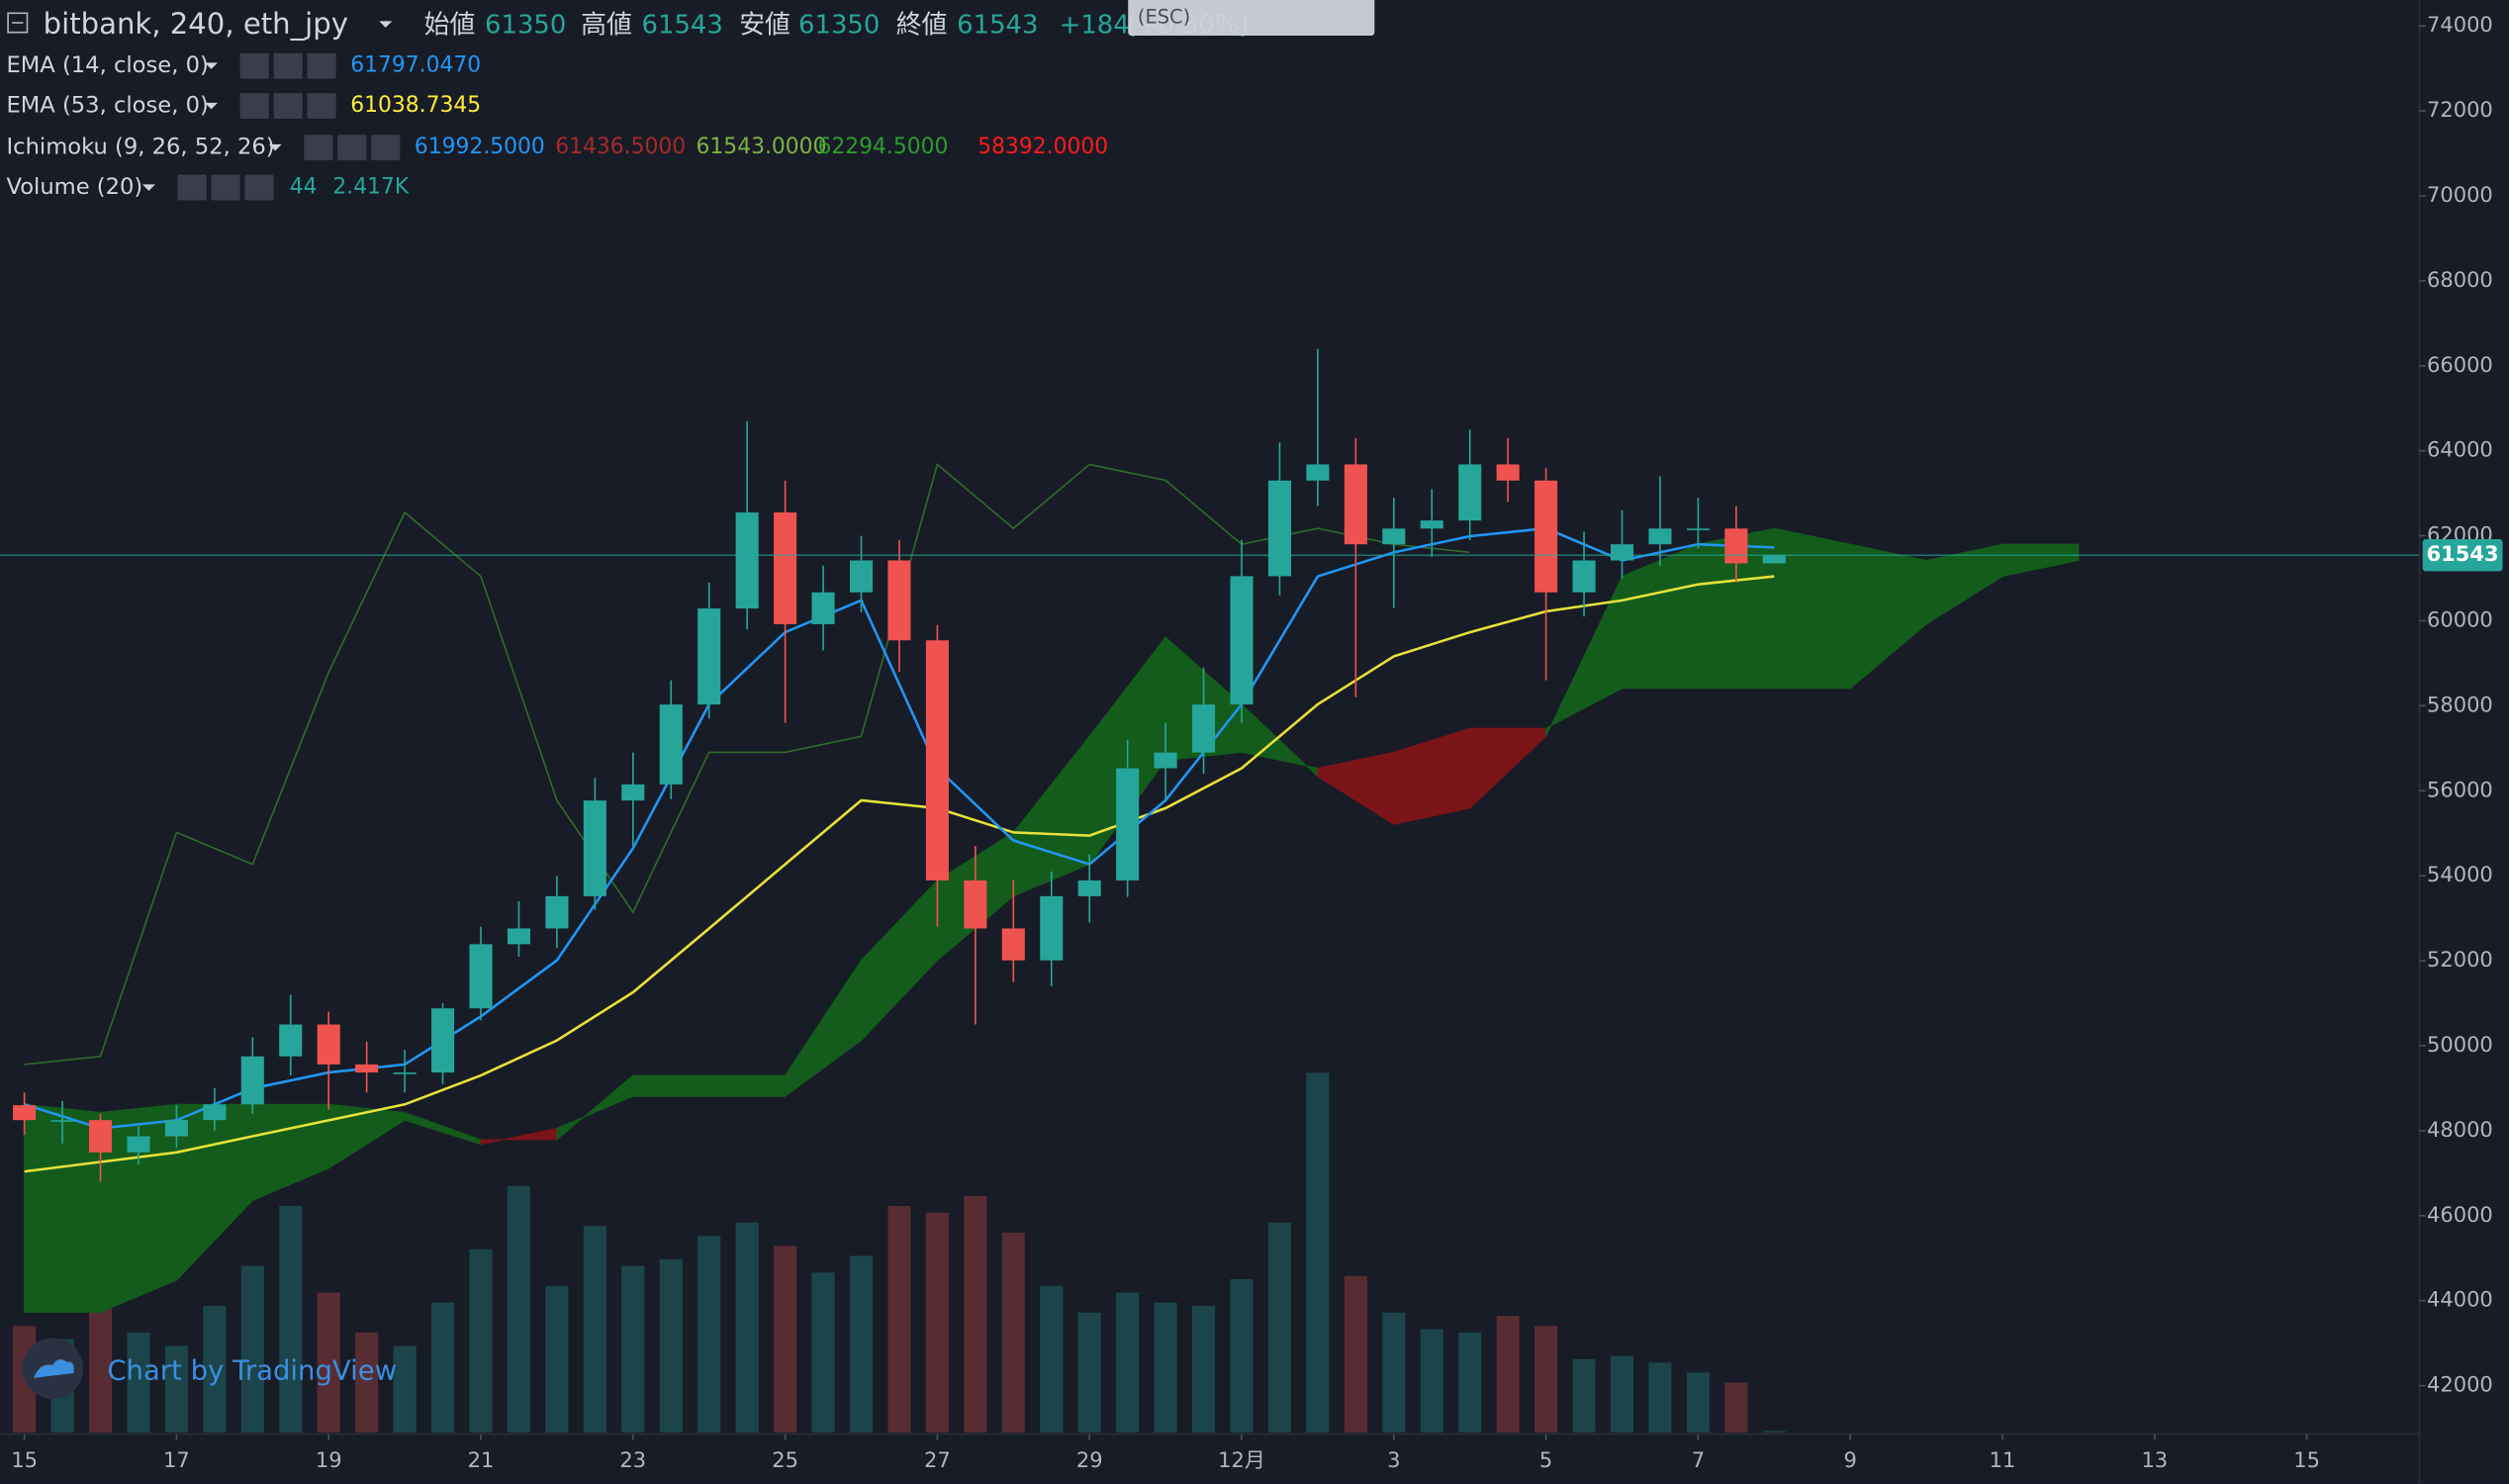 Image resolution: width=2509 pixels, height=1484 pixels. What do you see at coordinates (764, 26) in the screenshot?
I see `ohlc-label: 安値` at bounding box center [764, 26].